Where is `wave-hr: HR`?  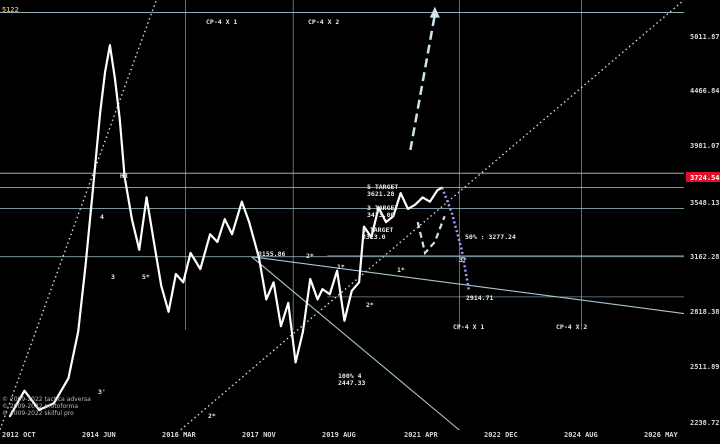
wave-hr: HR is located at coordinates (124, 176).